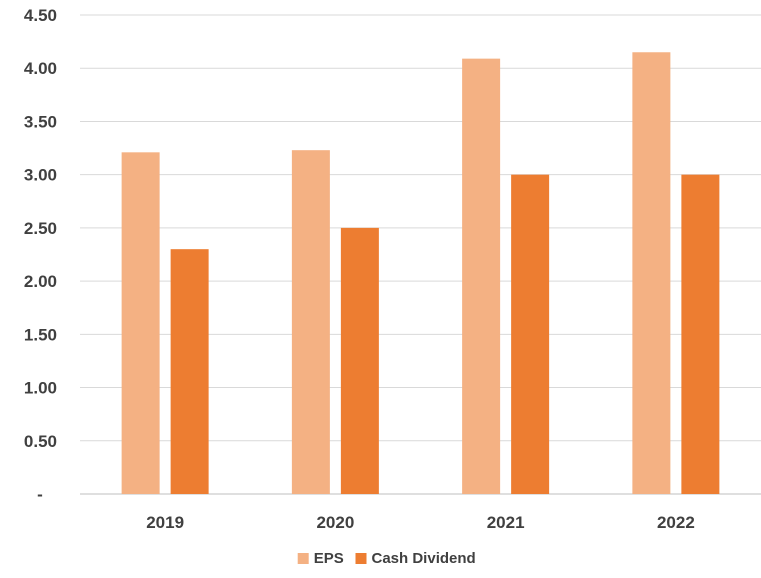 The image size is (761, 578). I want to click on legend-label: EPS, so click(329, 558).